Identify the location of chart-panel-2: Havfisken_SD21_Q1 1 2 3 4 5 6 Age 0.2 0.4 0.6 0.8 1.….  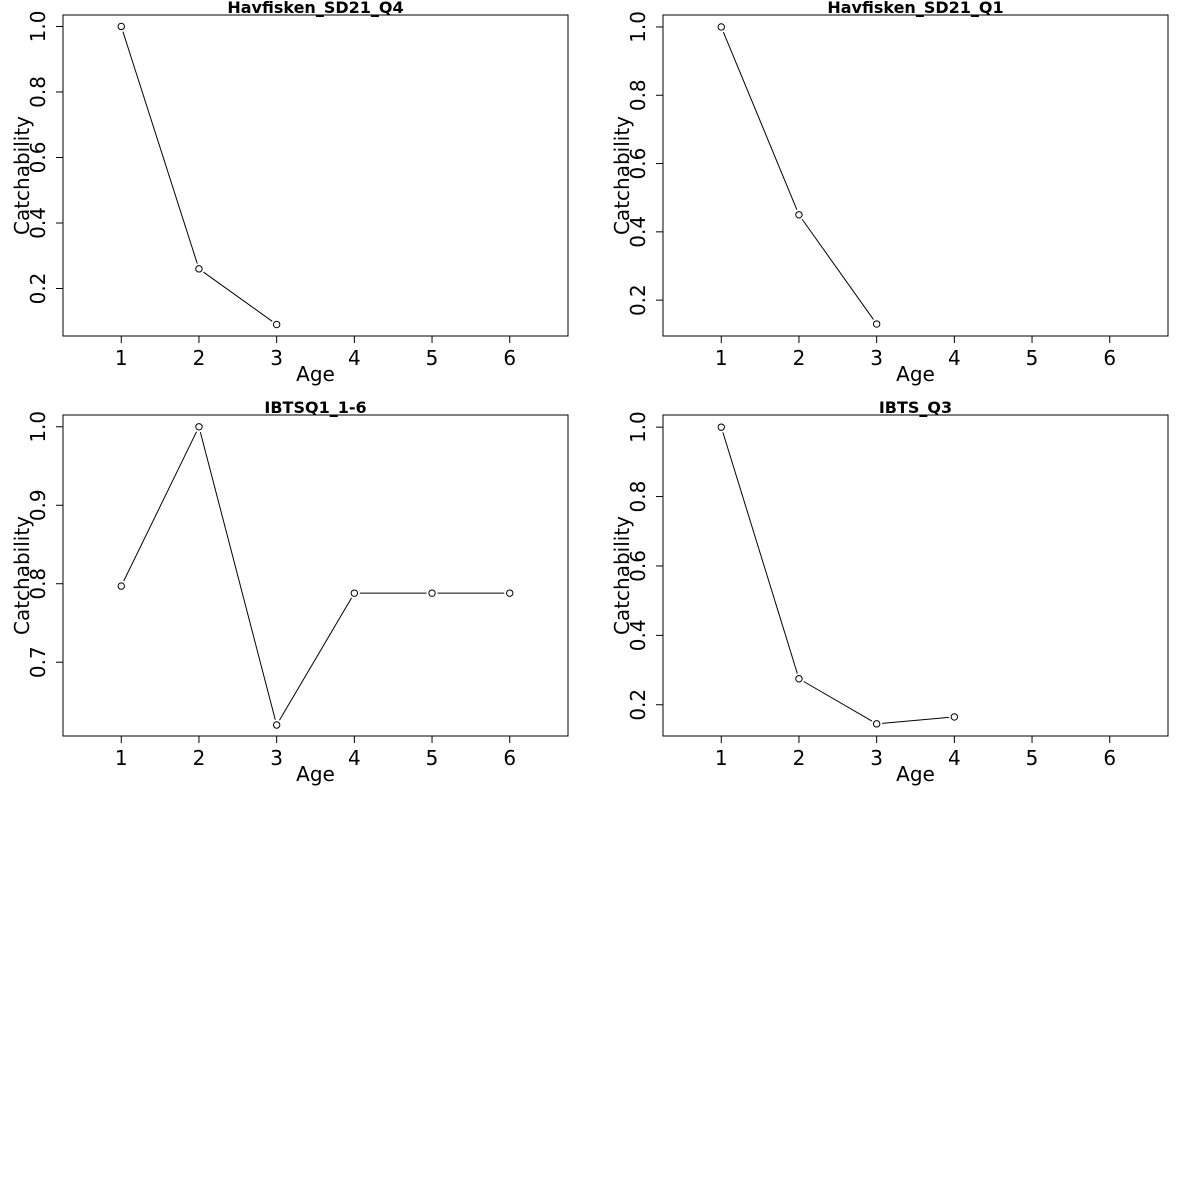
(889, 193).